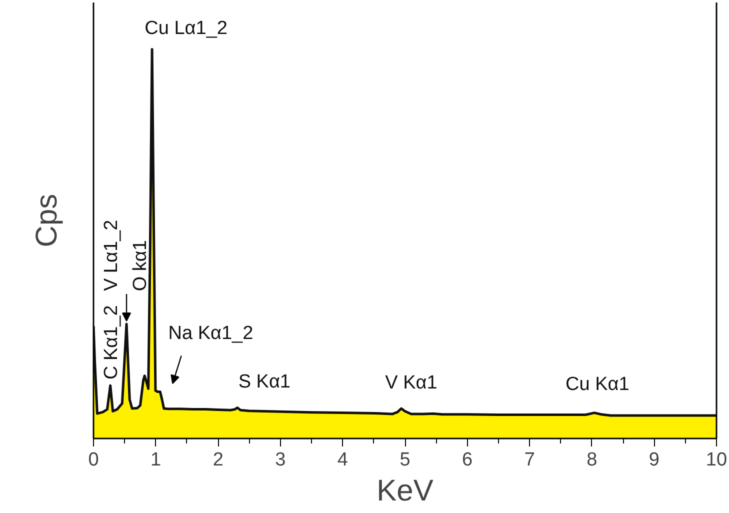 This screenshot has width=729, height=513. I want to click on annotation: O kα1, so click(140, 266).